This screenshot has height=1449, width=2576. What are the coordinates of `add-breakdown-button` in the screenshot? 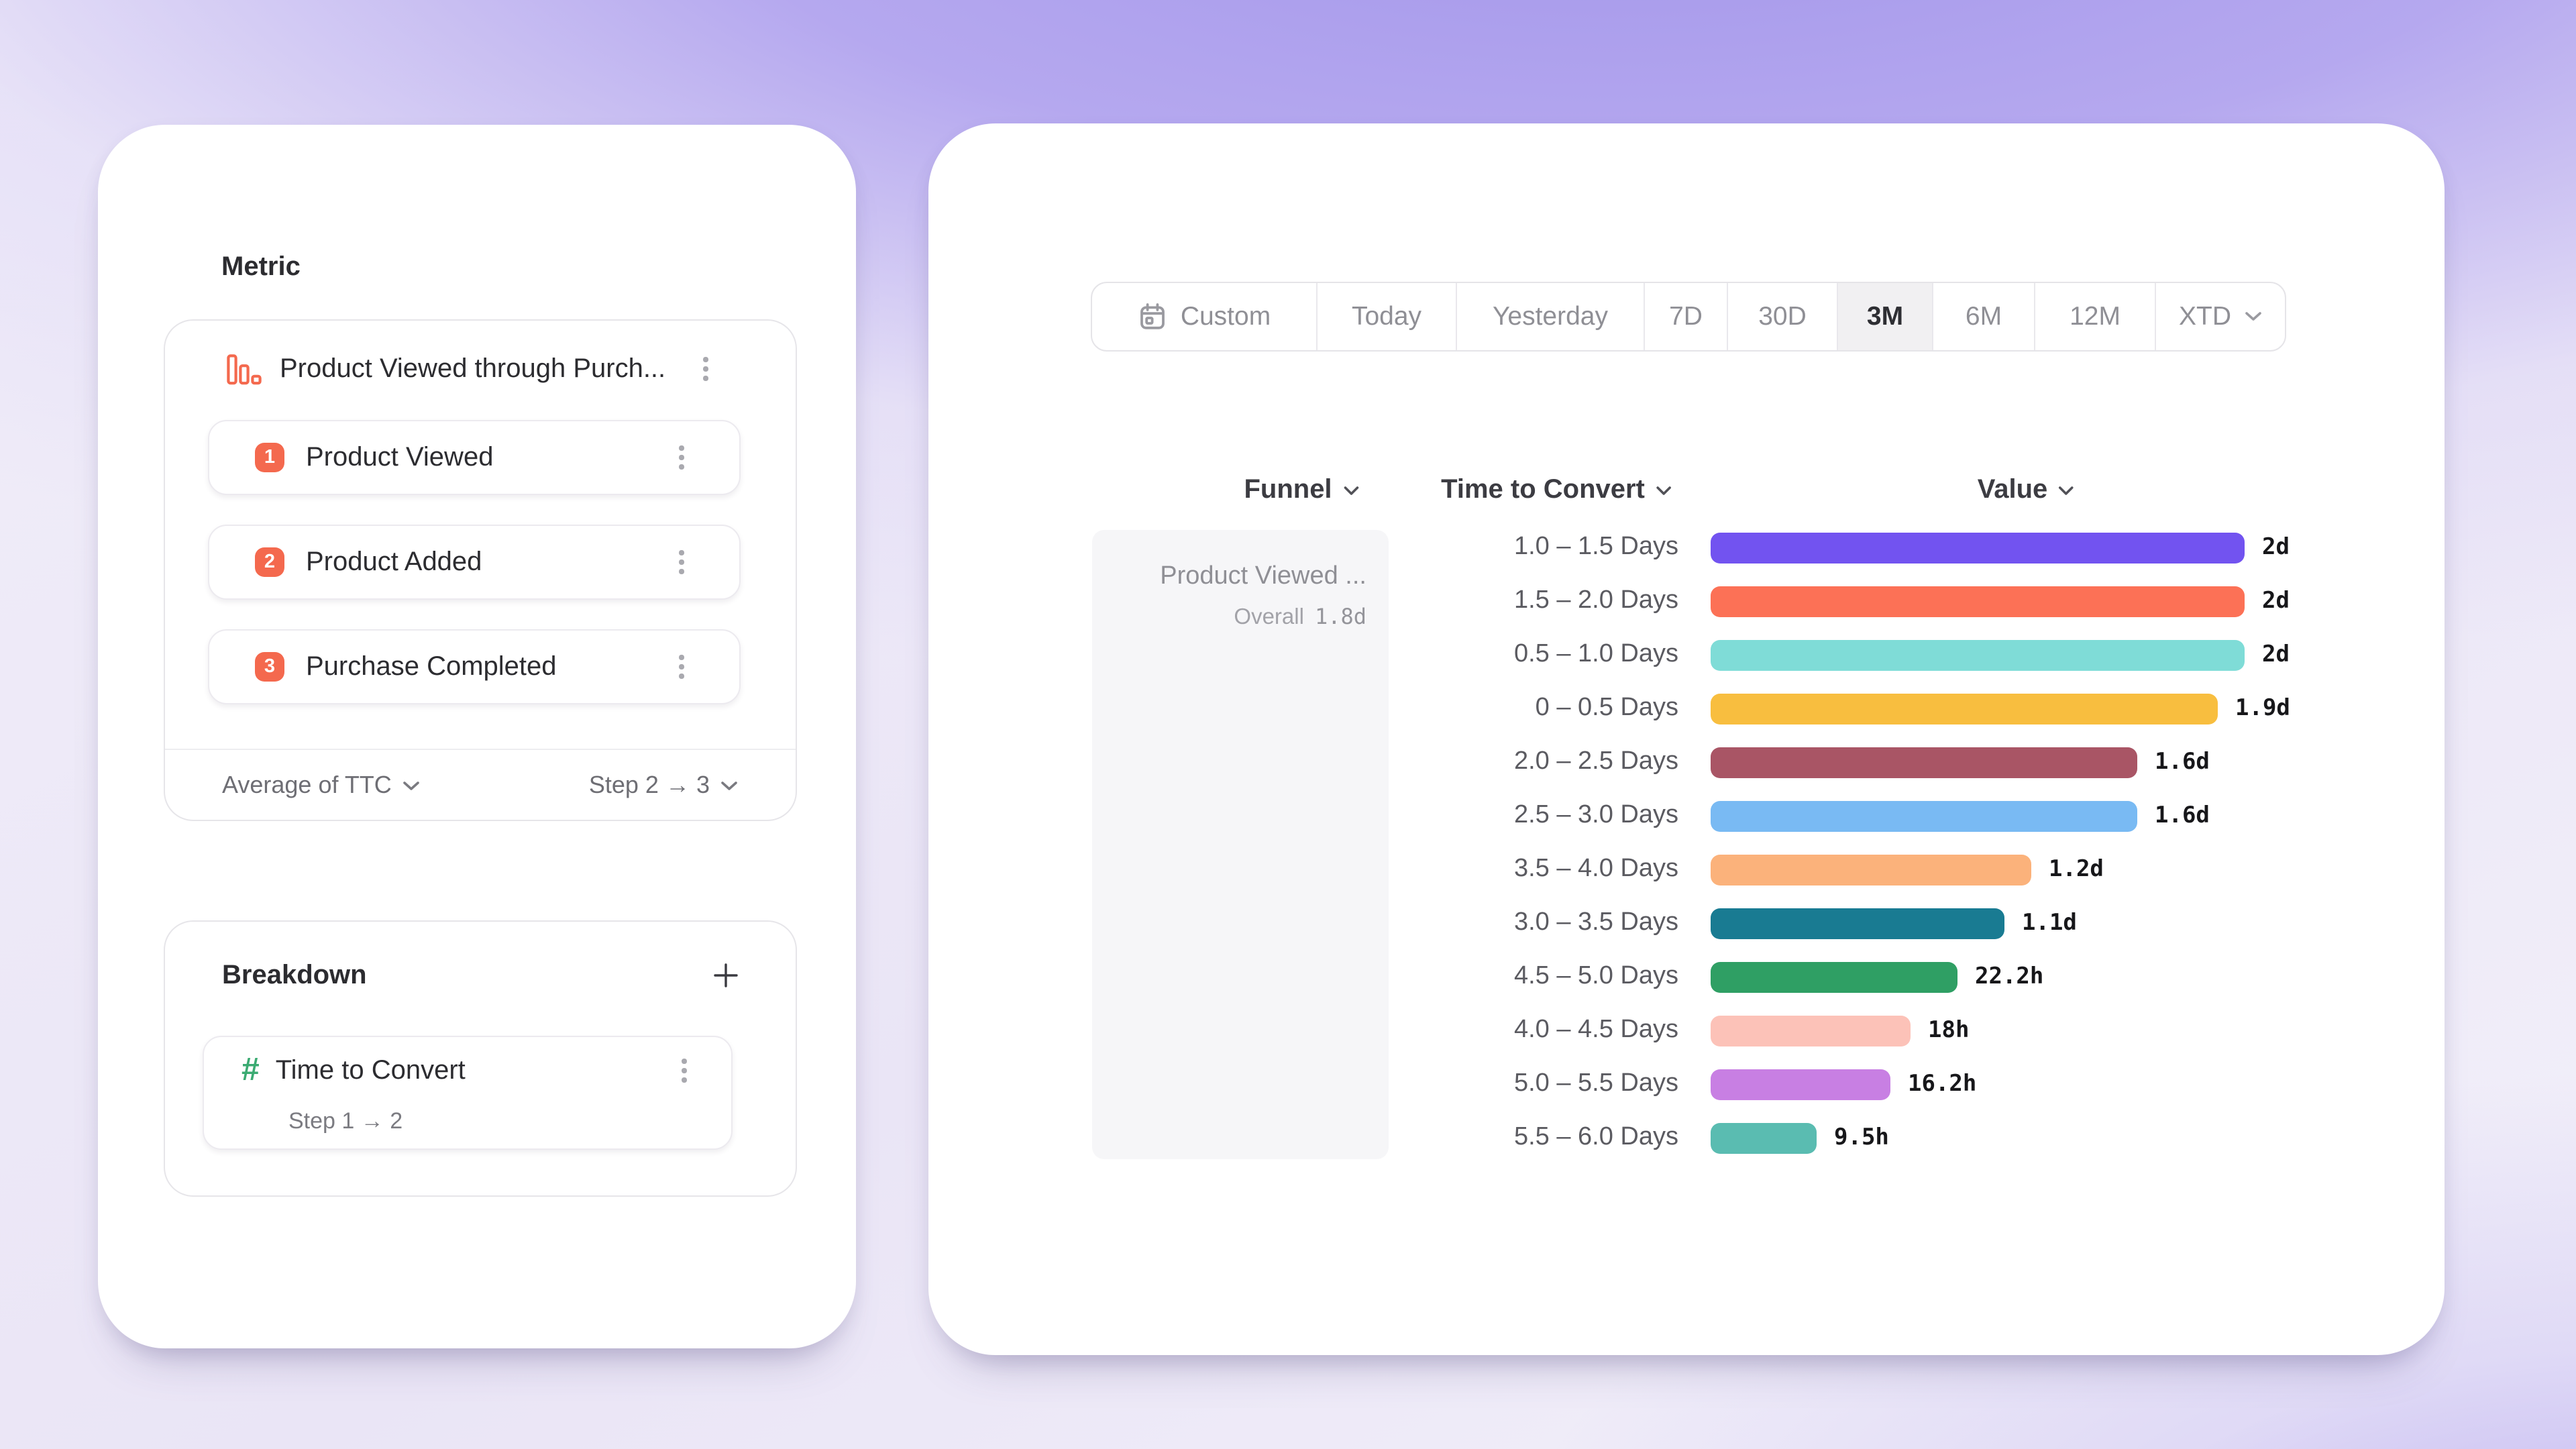 It's located at (726, 975).